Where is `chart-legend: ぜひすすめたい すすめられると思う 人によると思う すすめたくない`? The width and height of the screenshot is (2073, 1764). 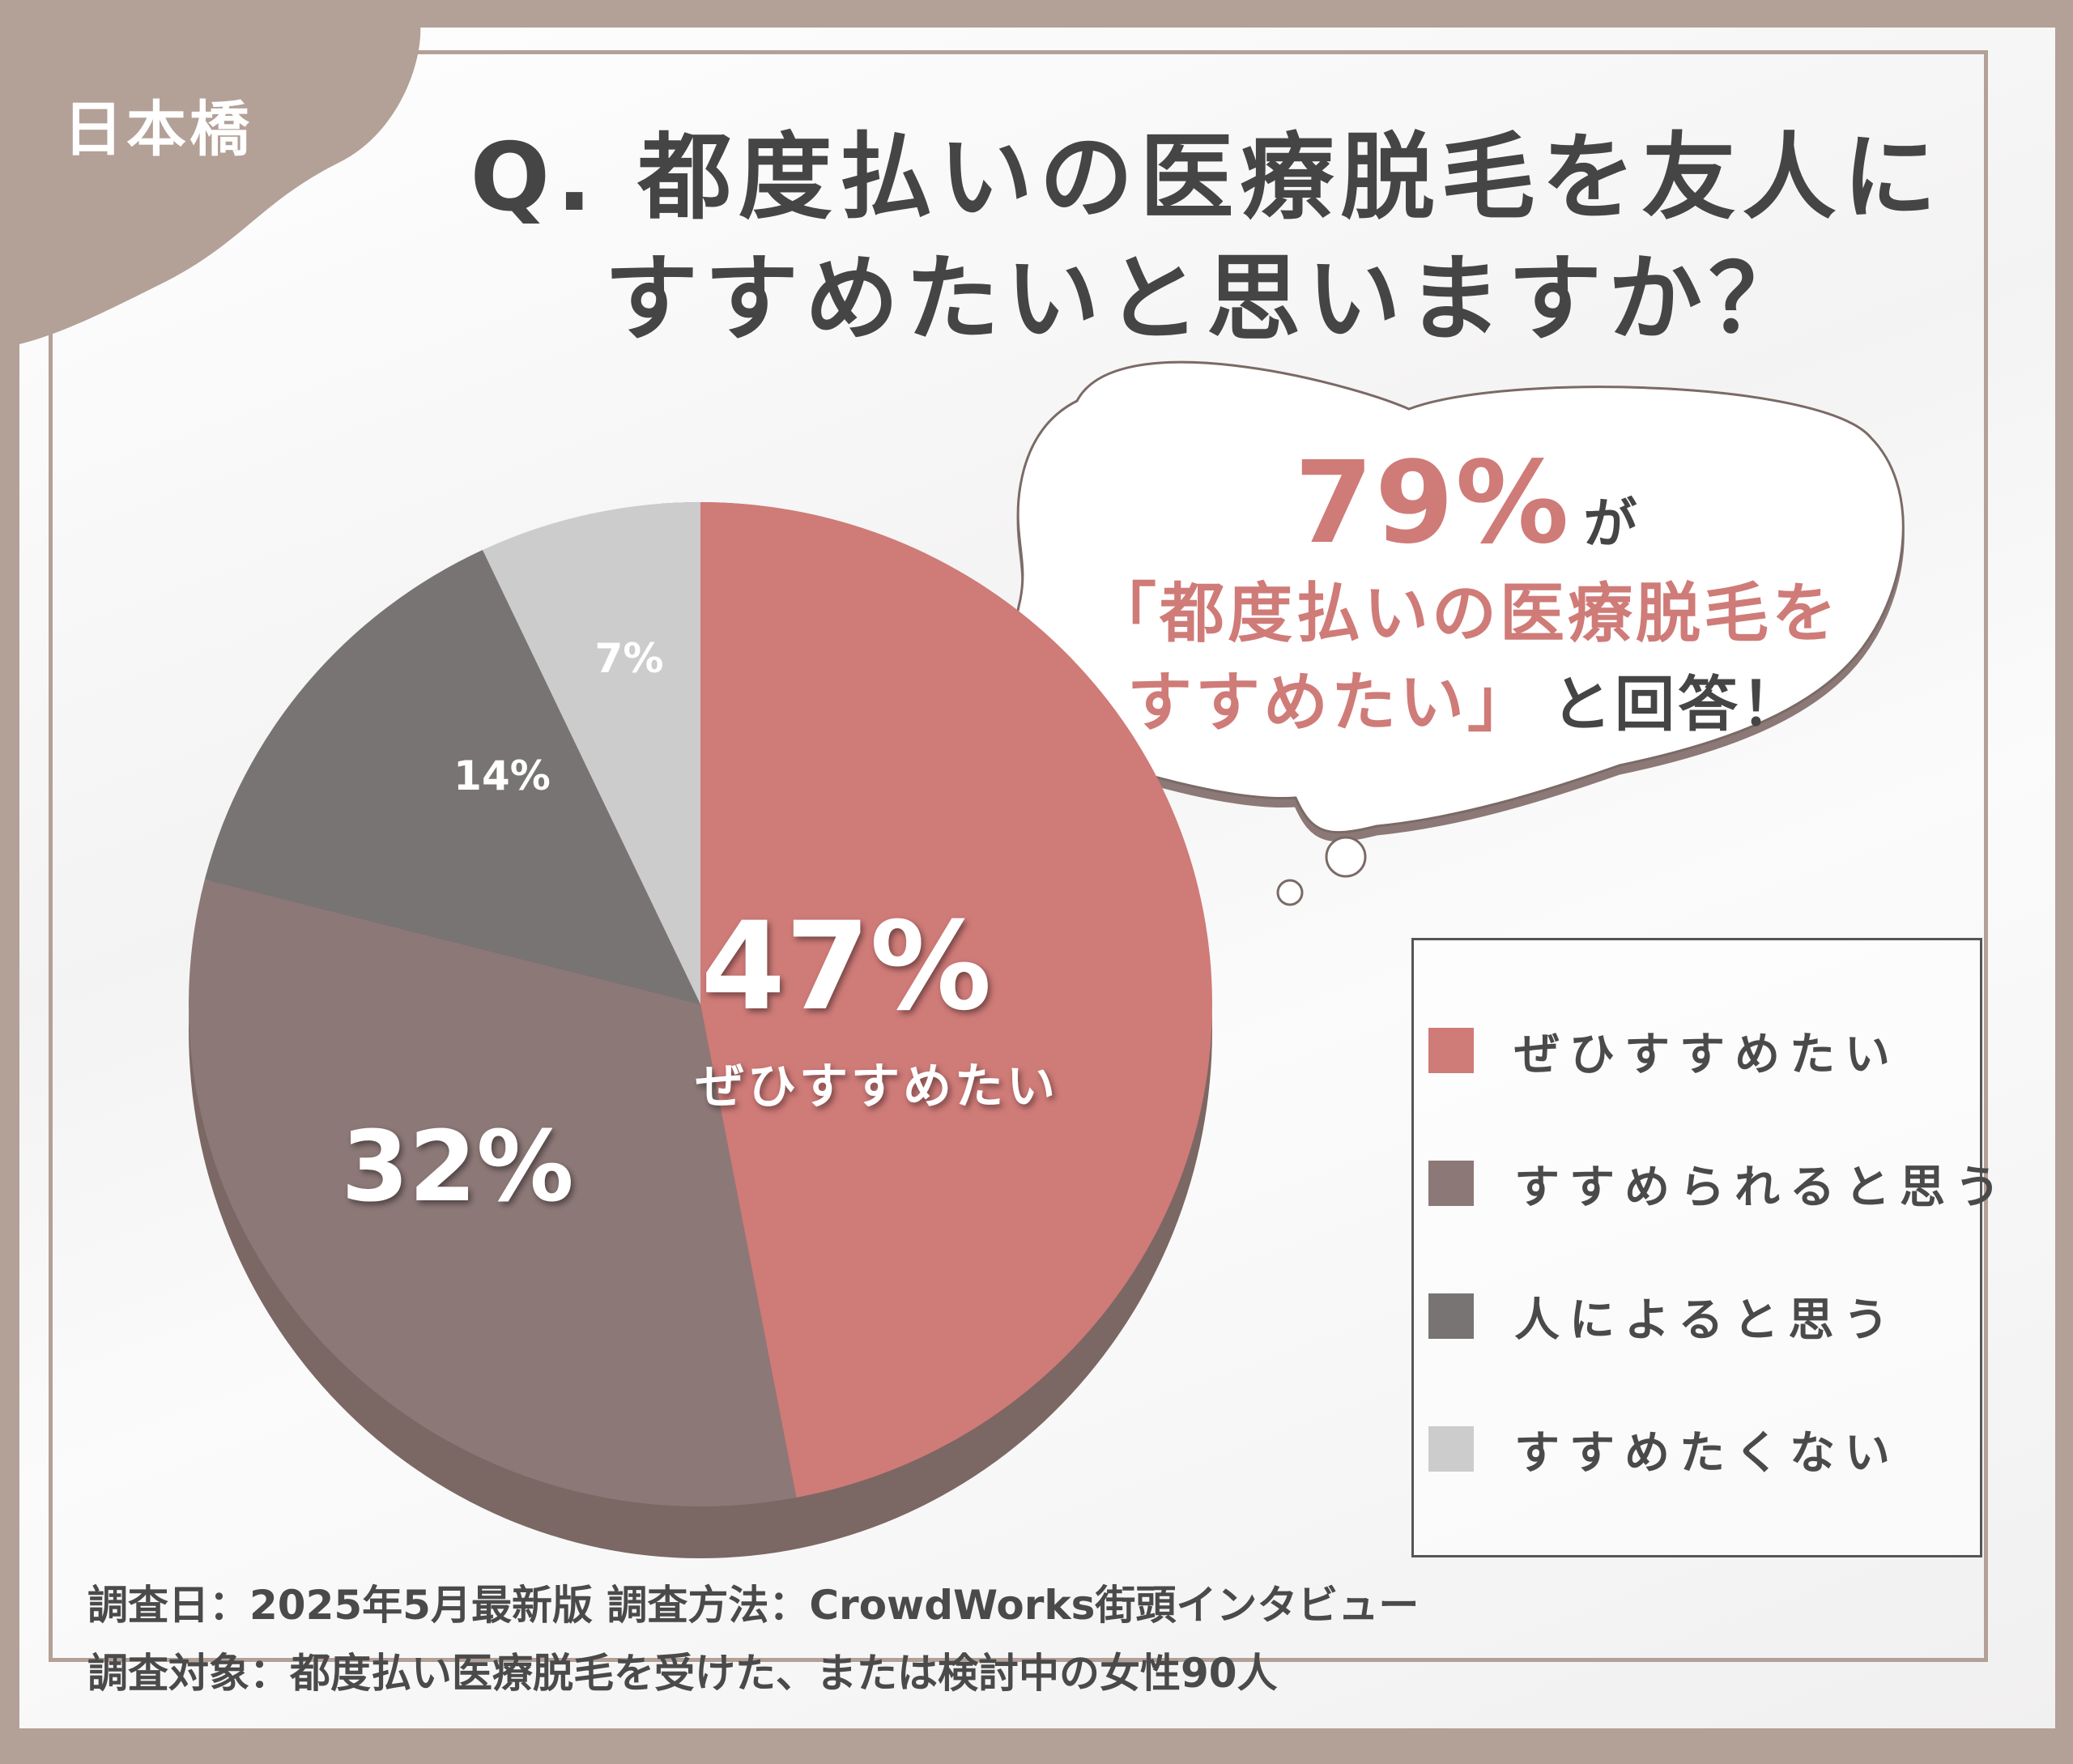 chart-legend: ぜひすすめたい すすめられると思う 人によると思う すすめたくない is located at coordinates (1706, 1247).